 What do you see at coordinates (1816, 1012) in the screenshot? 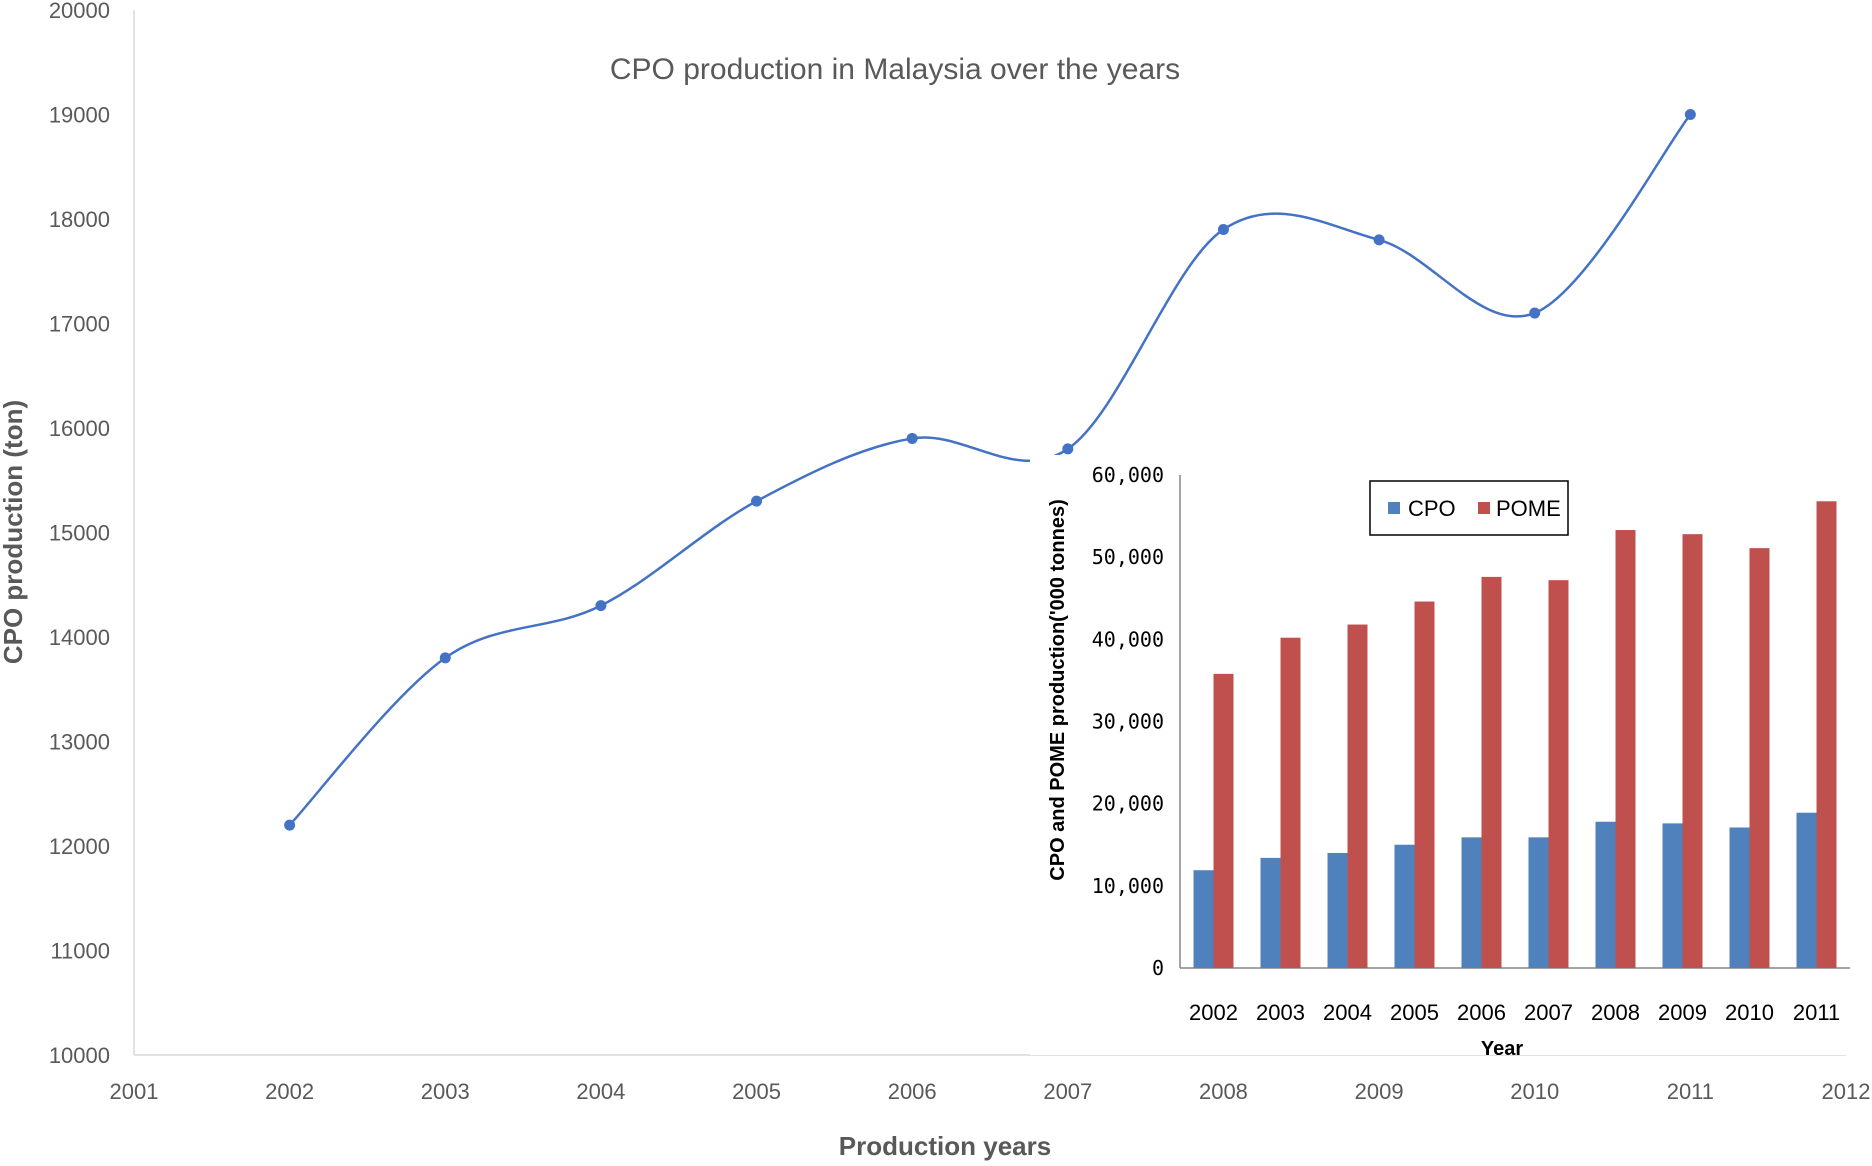
I see `inset-x-tick-label: 2011` at bounding box center [1816, 1012].